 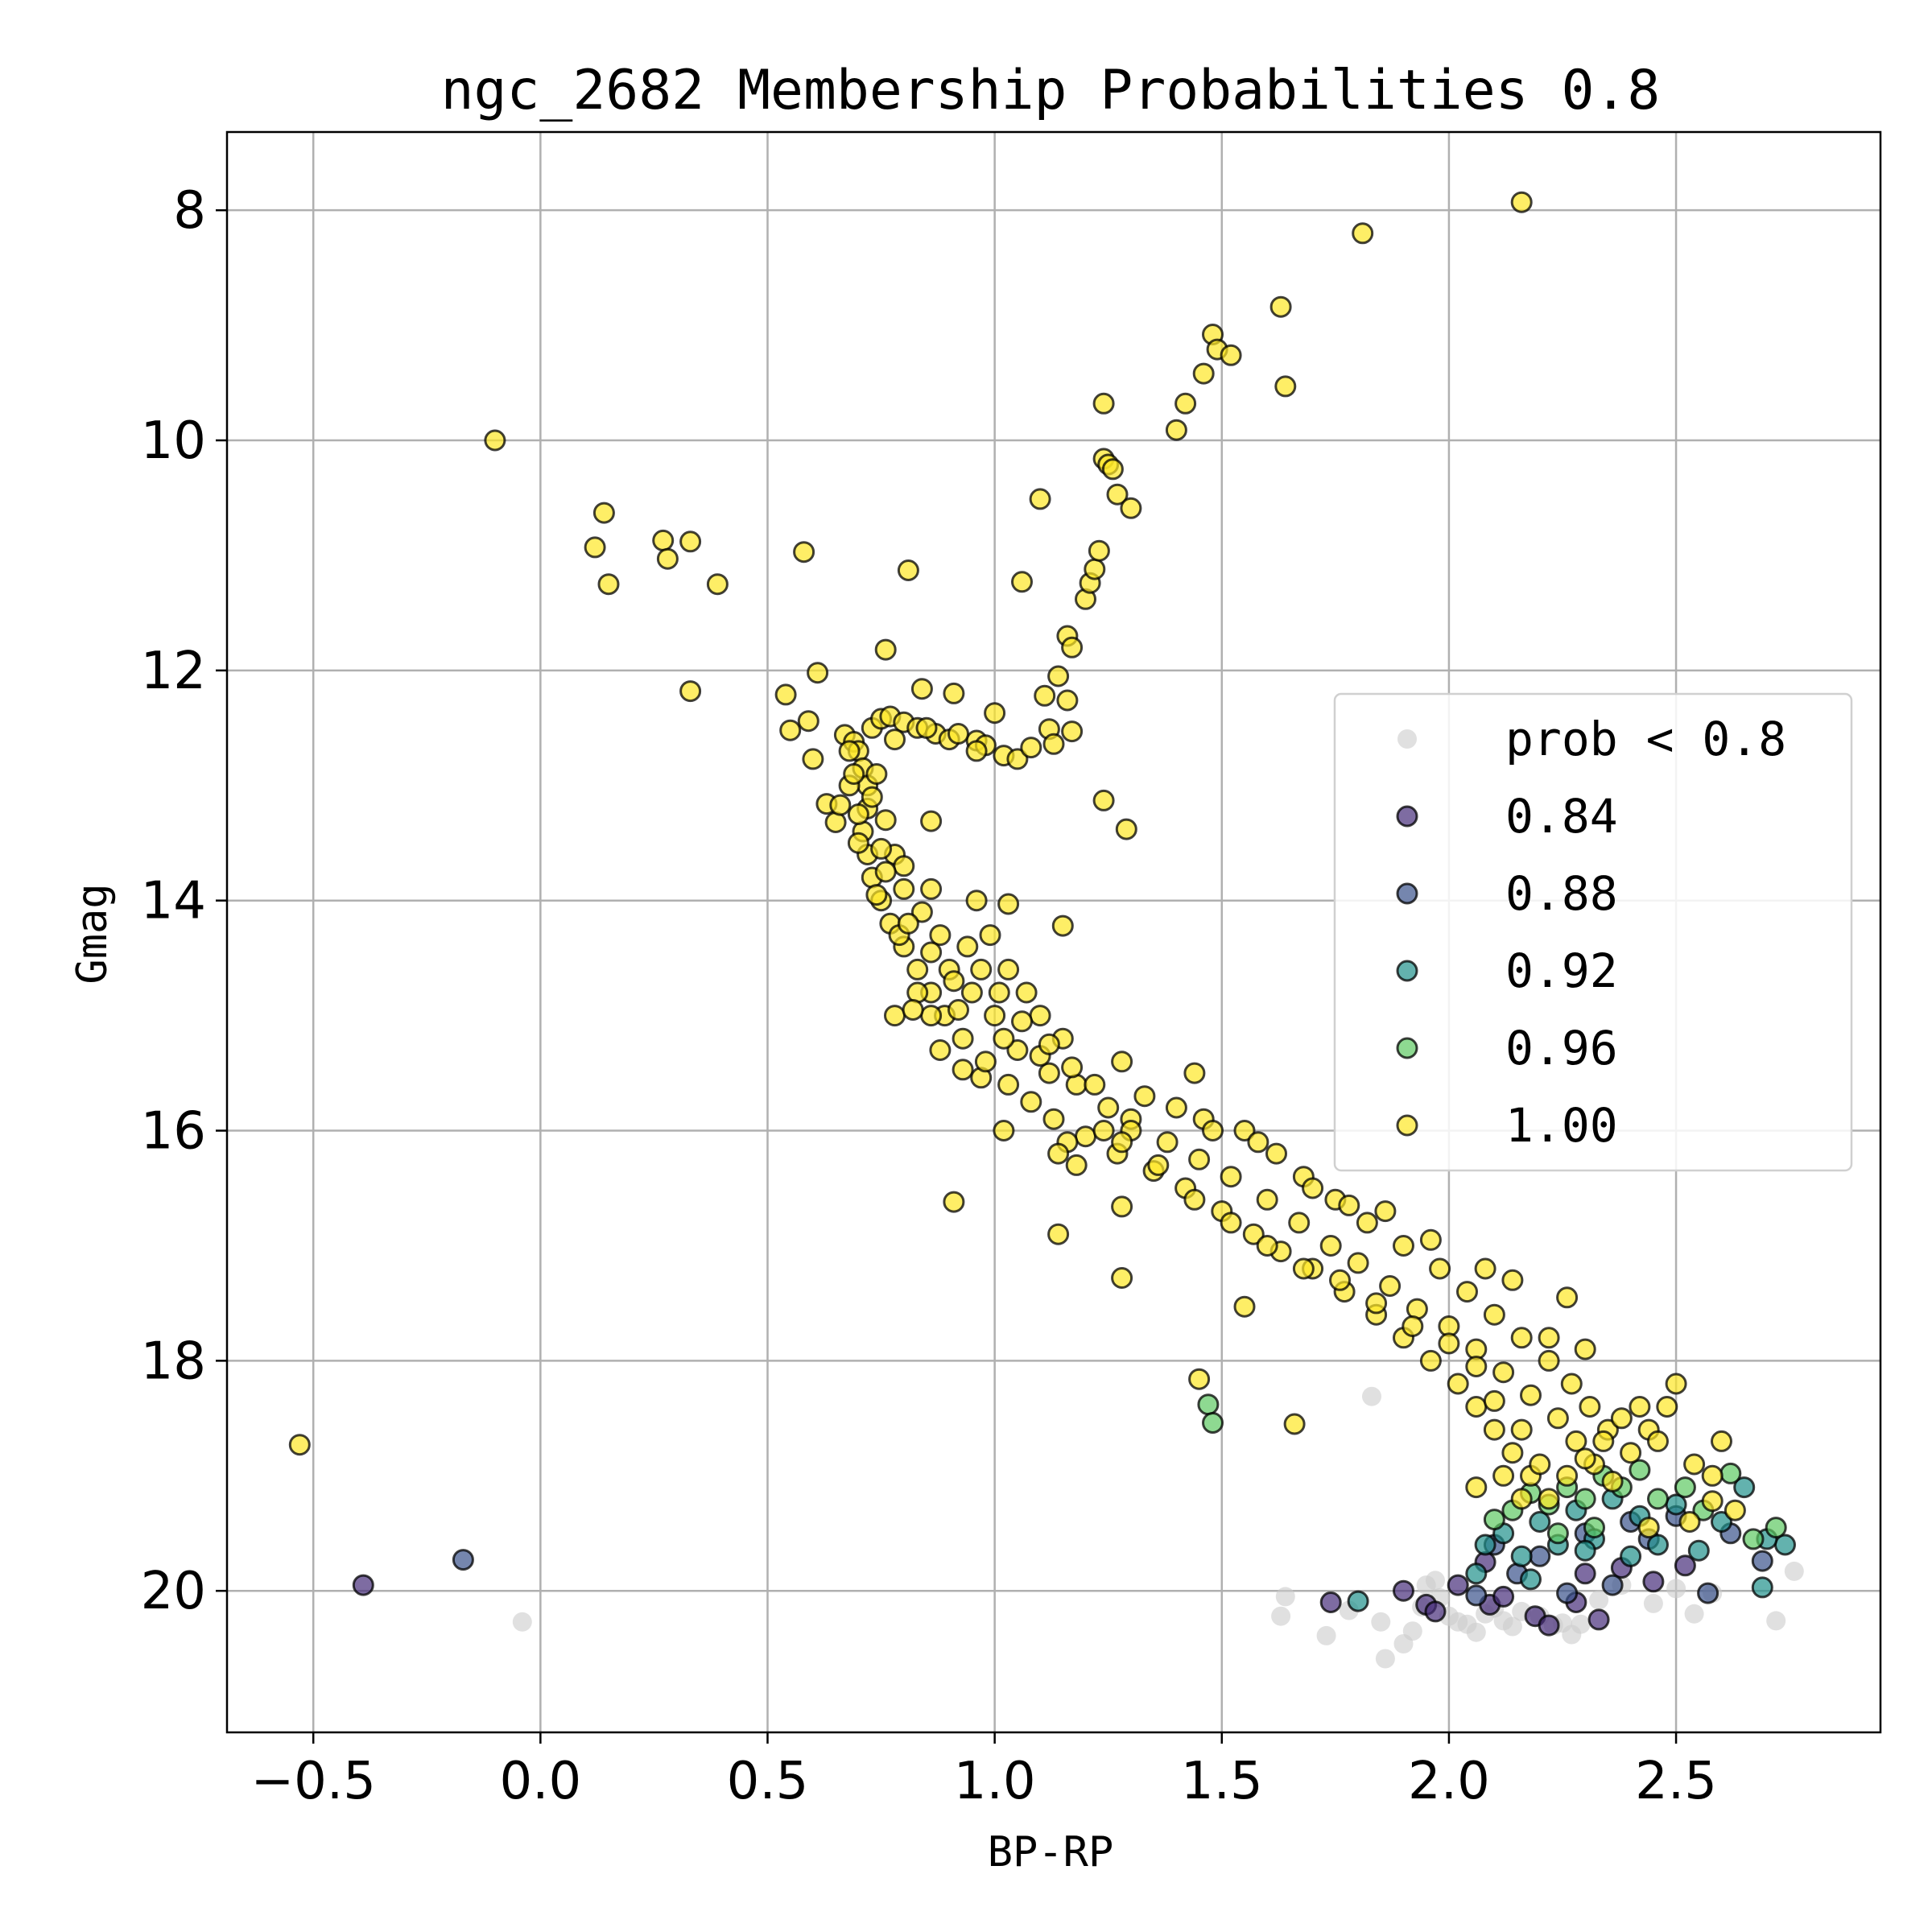 What do you see at coordinates (173, 671) in the screenshot?
I see `y-tick-label: 12` at bounding box center [173, 671].